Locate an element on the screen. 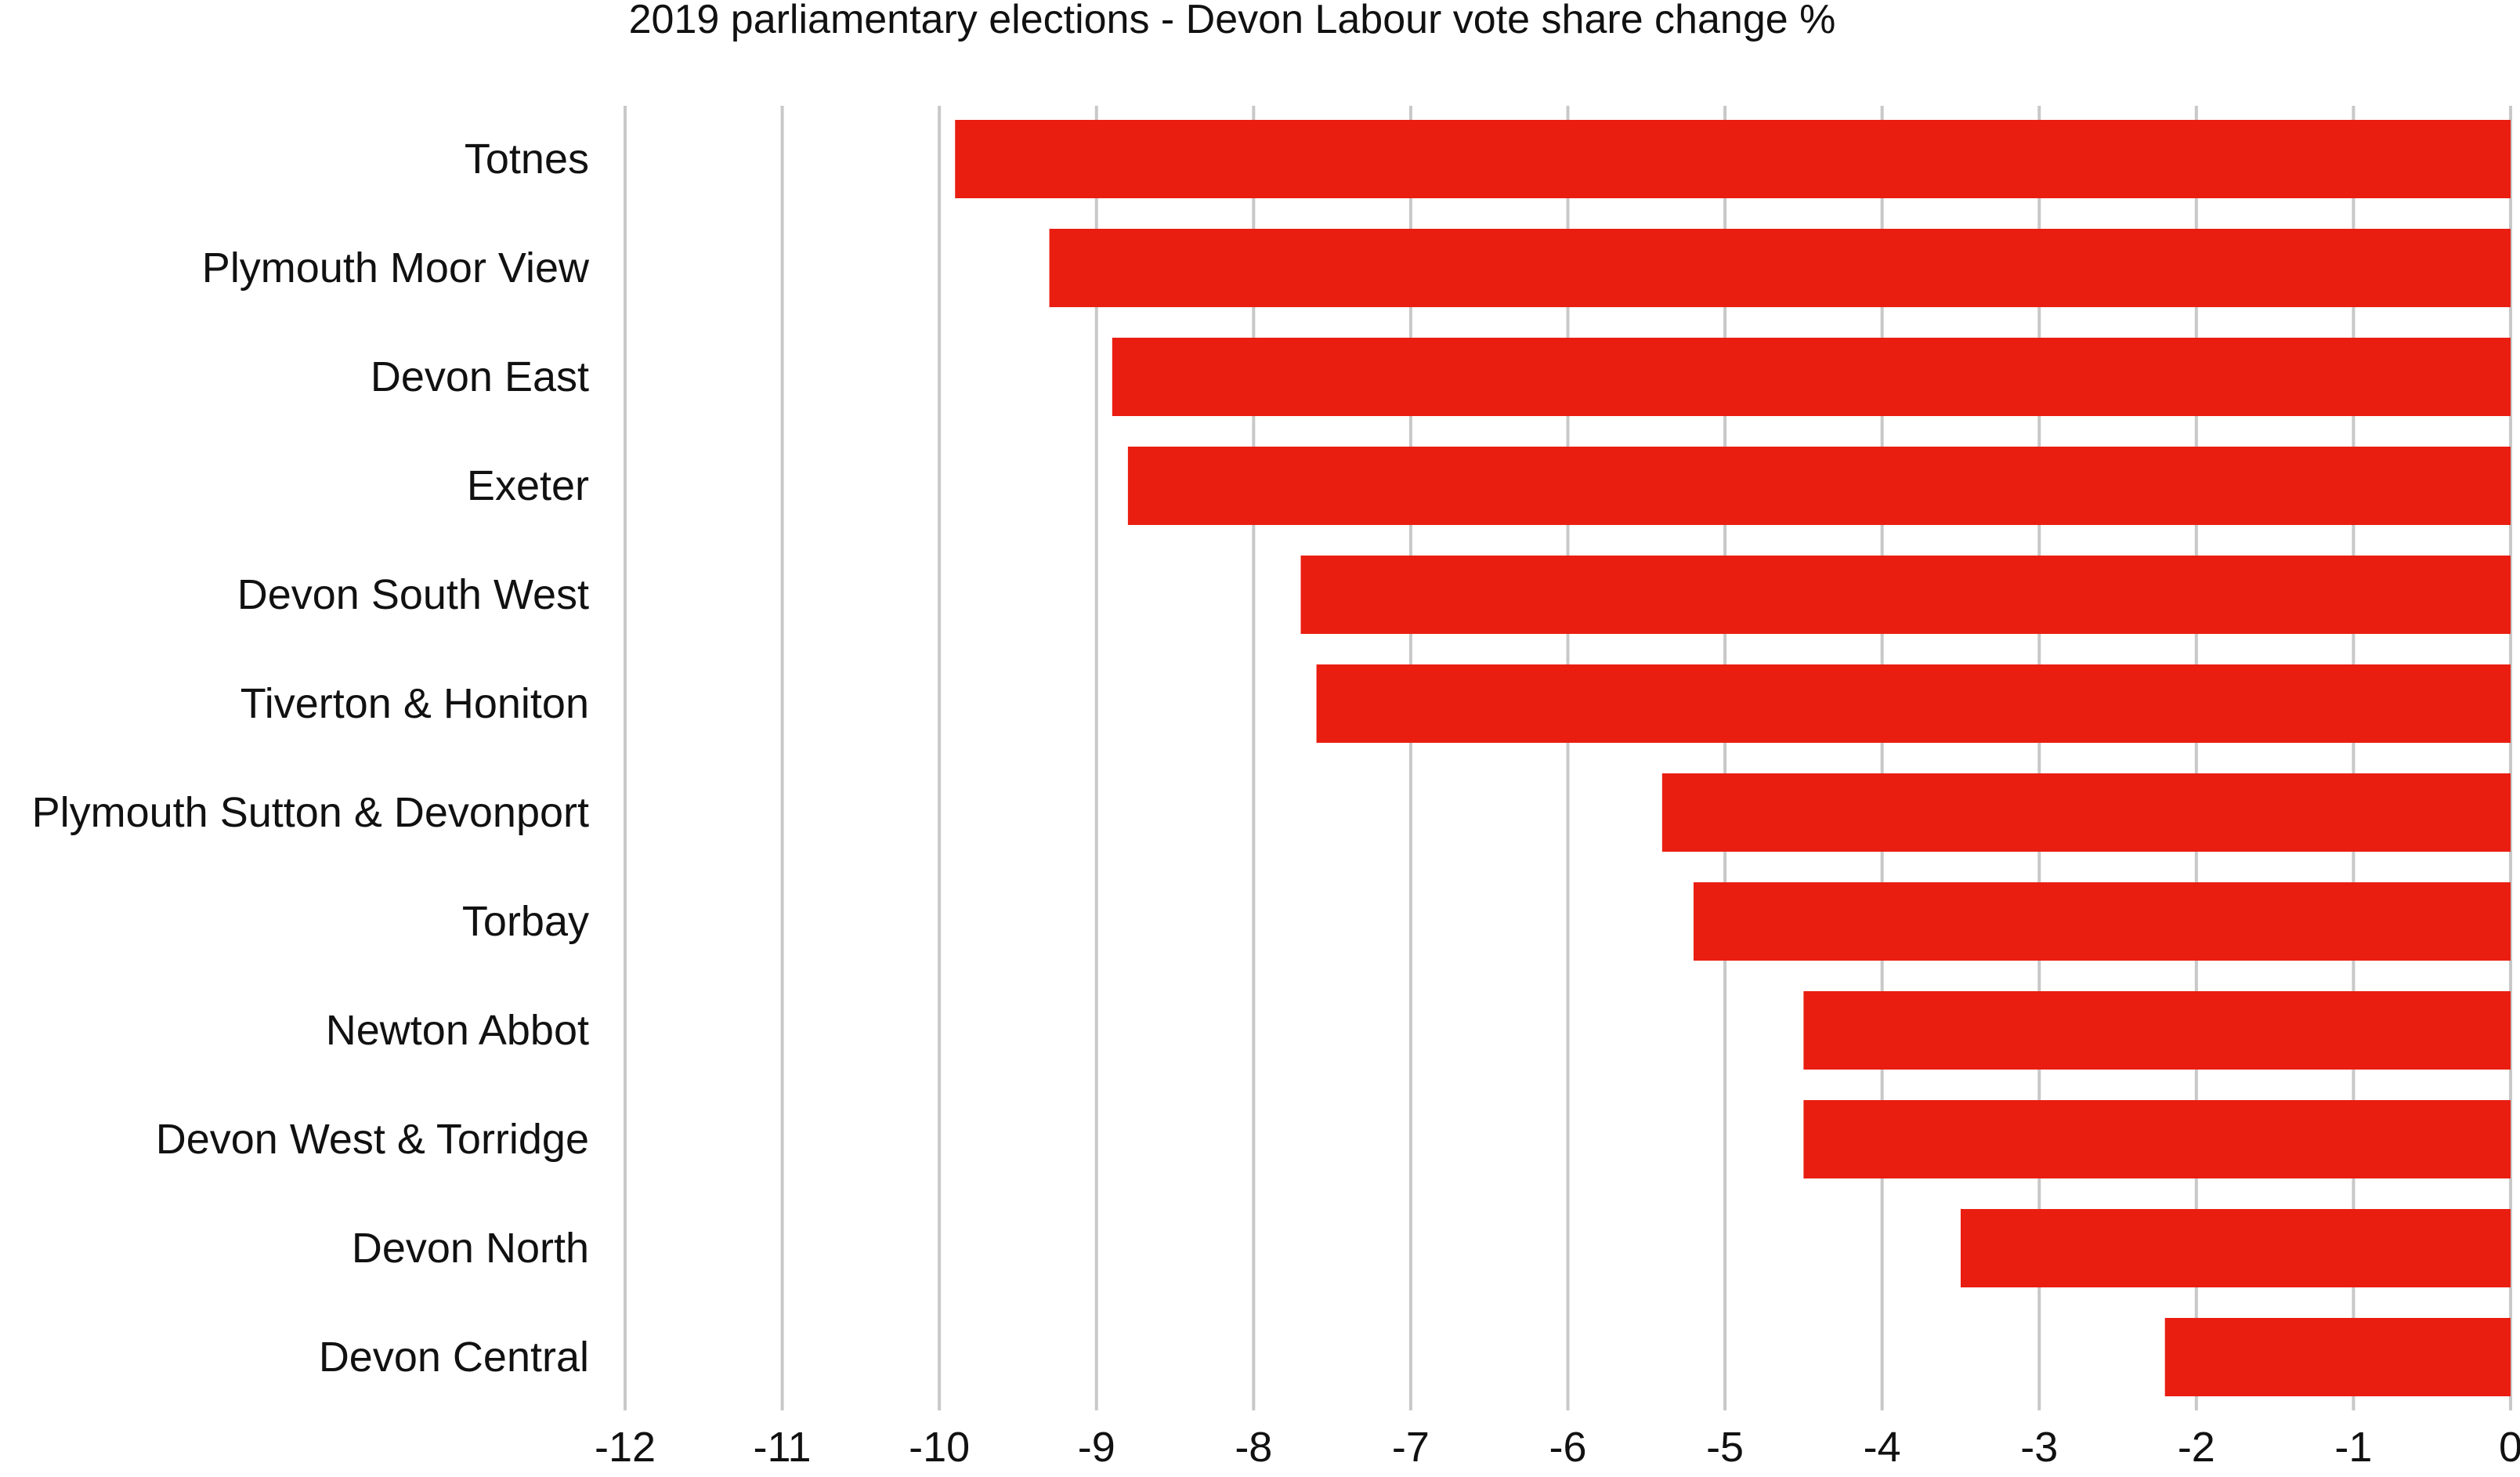  category-label: Exeter is located at coordinates (528, 485).